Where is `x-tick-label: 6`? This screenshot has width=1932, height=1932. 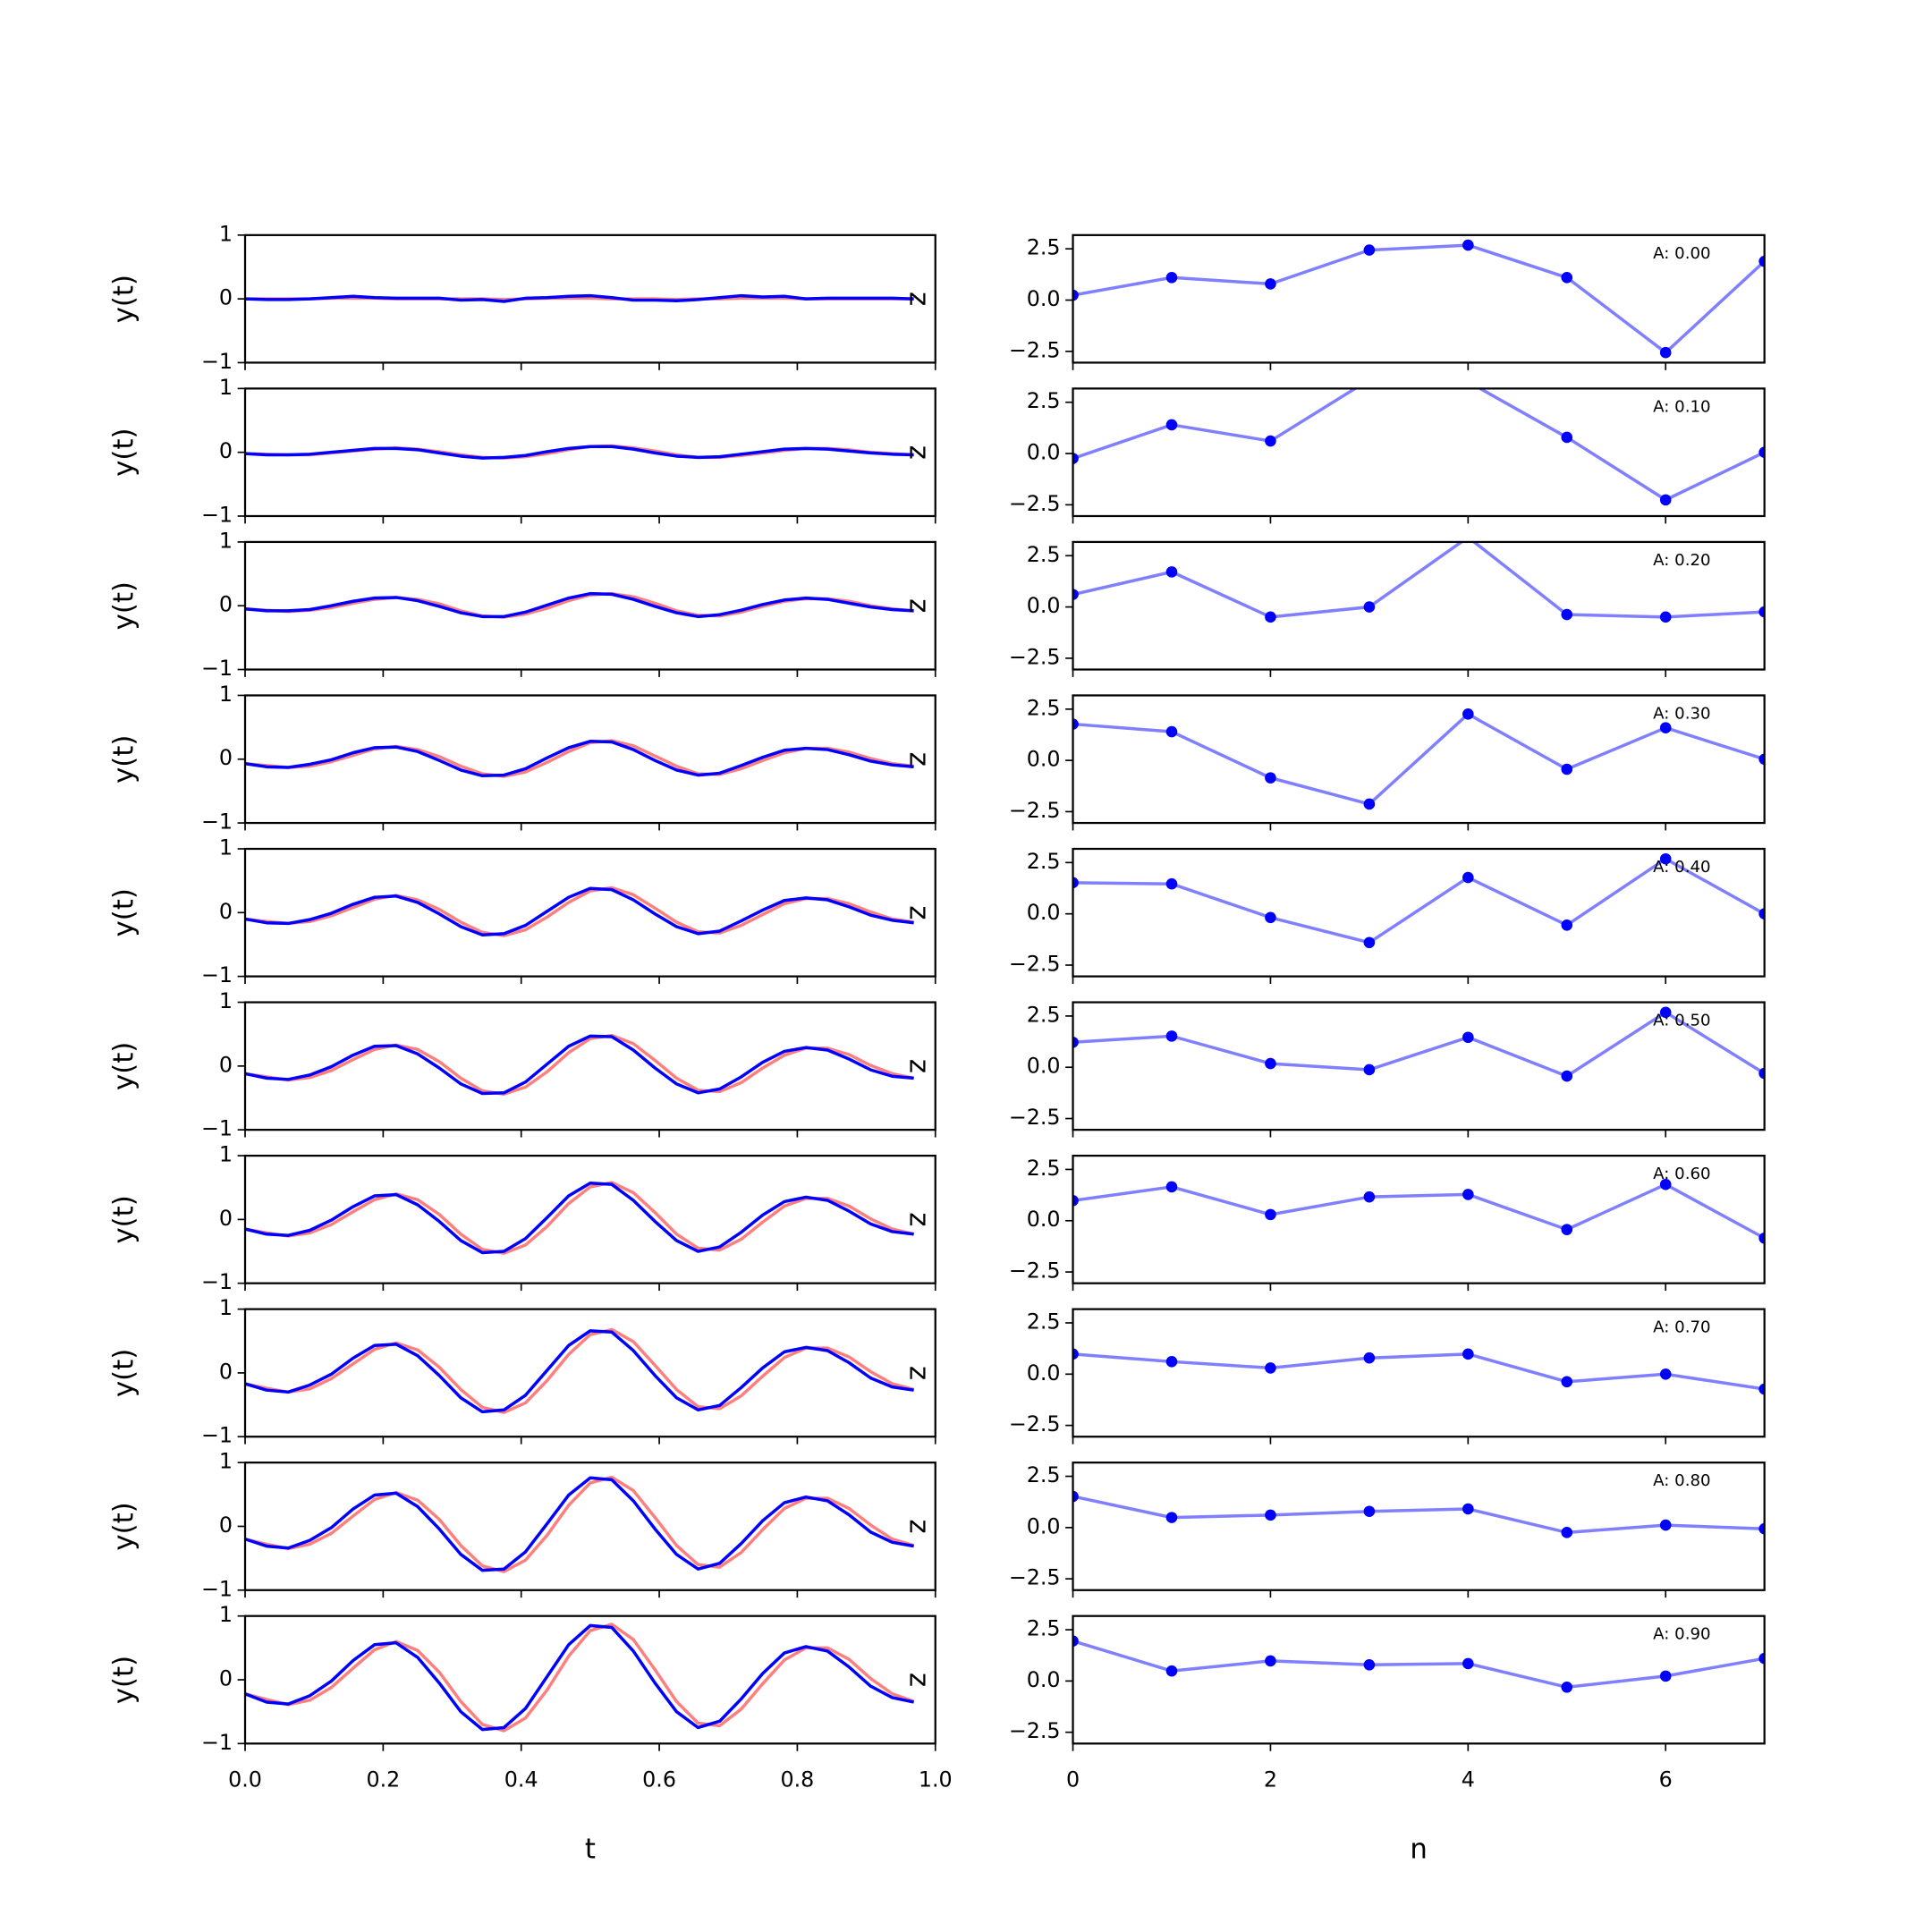
x-tick-label: 6 is located at coordinates (1666, 1779).